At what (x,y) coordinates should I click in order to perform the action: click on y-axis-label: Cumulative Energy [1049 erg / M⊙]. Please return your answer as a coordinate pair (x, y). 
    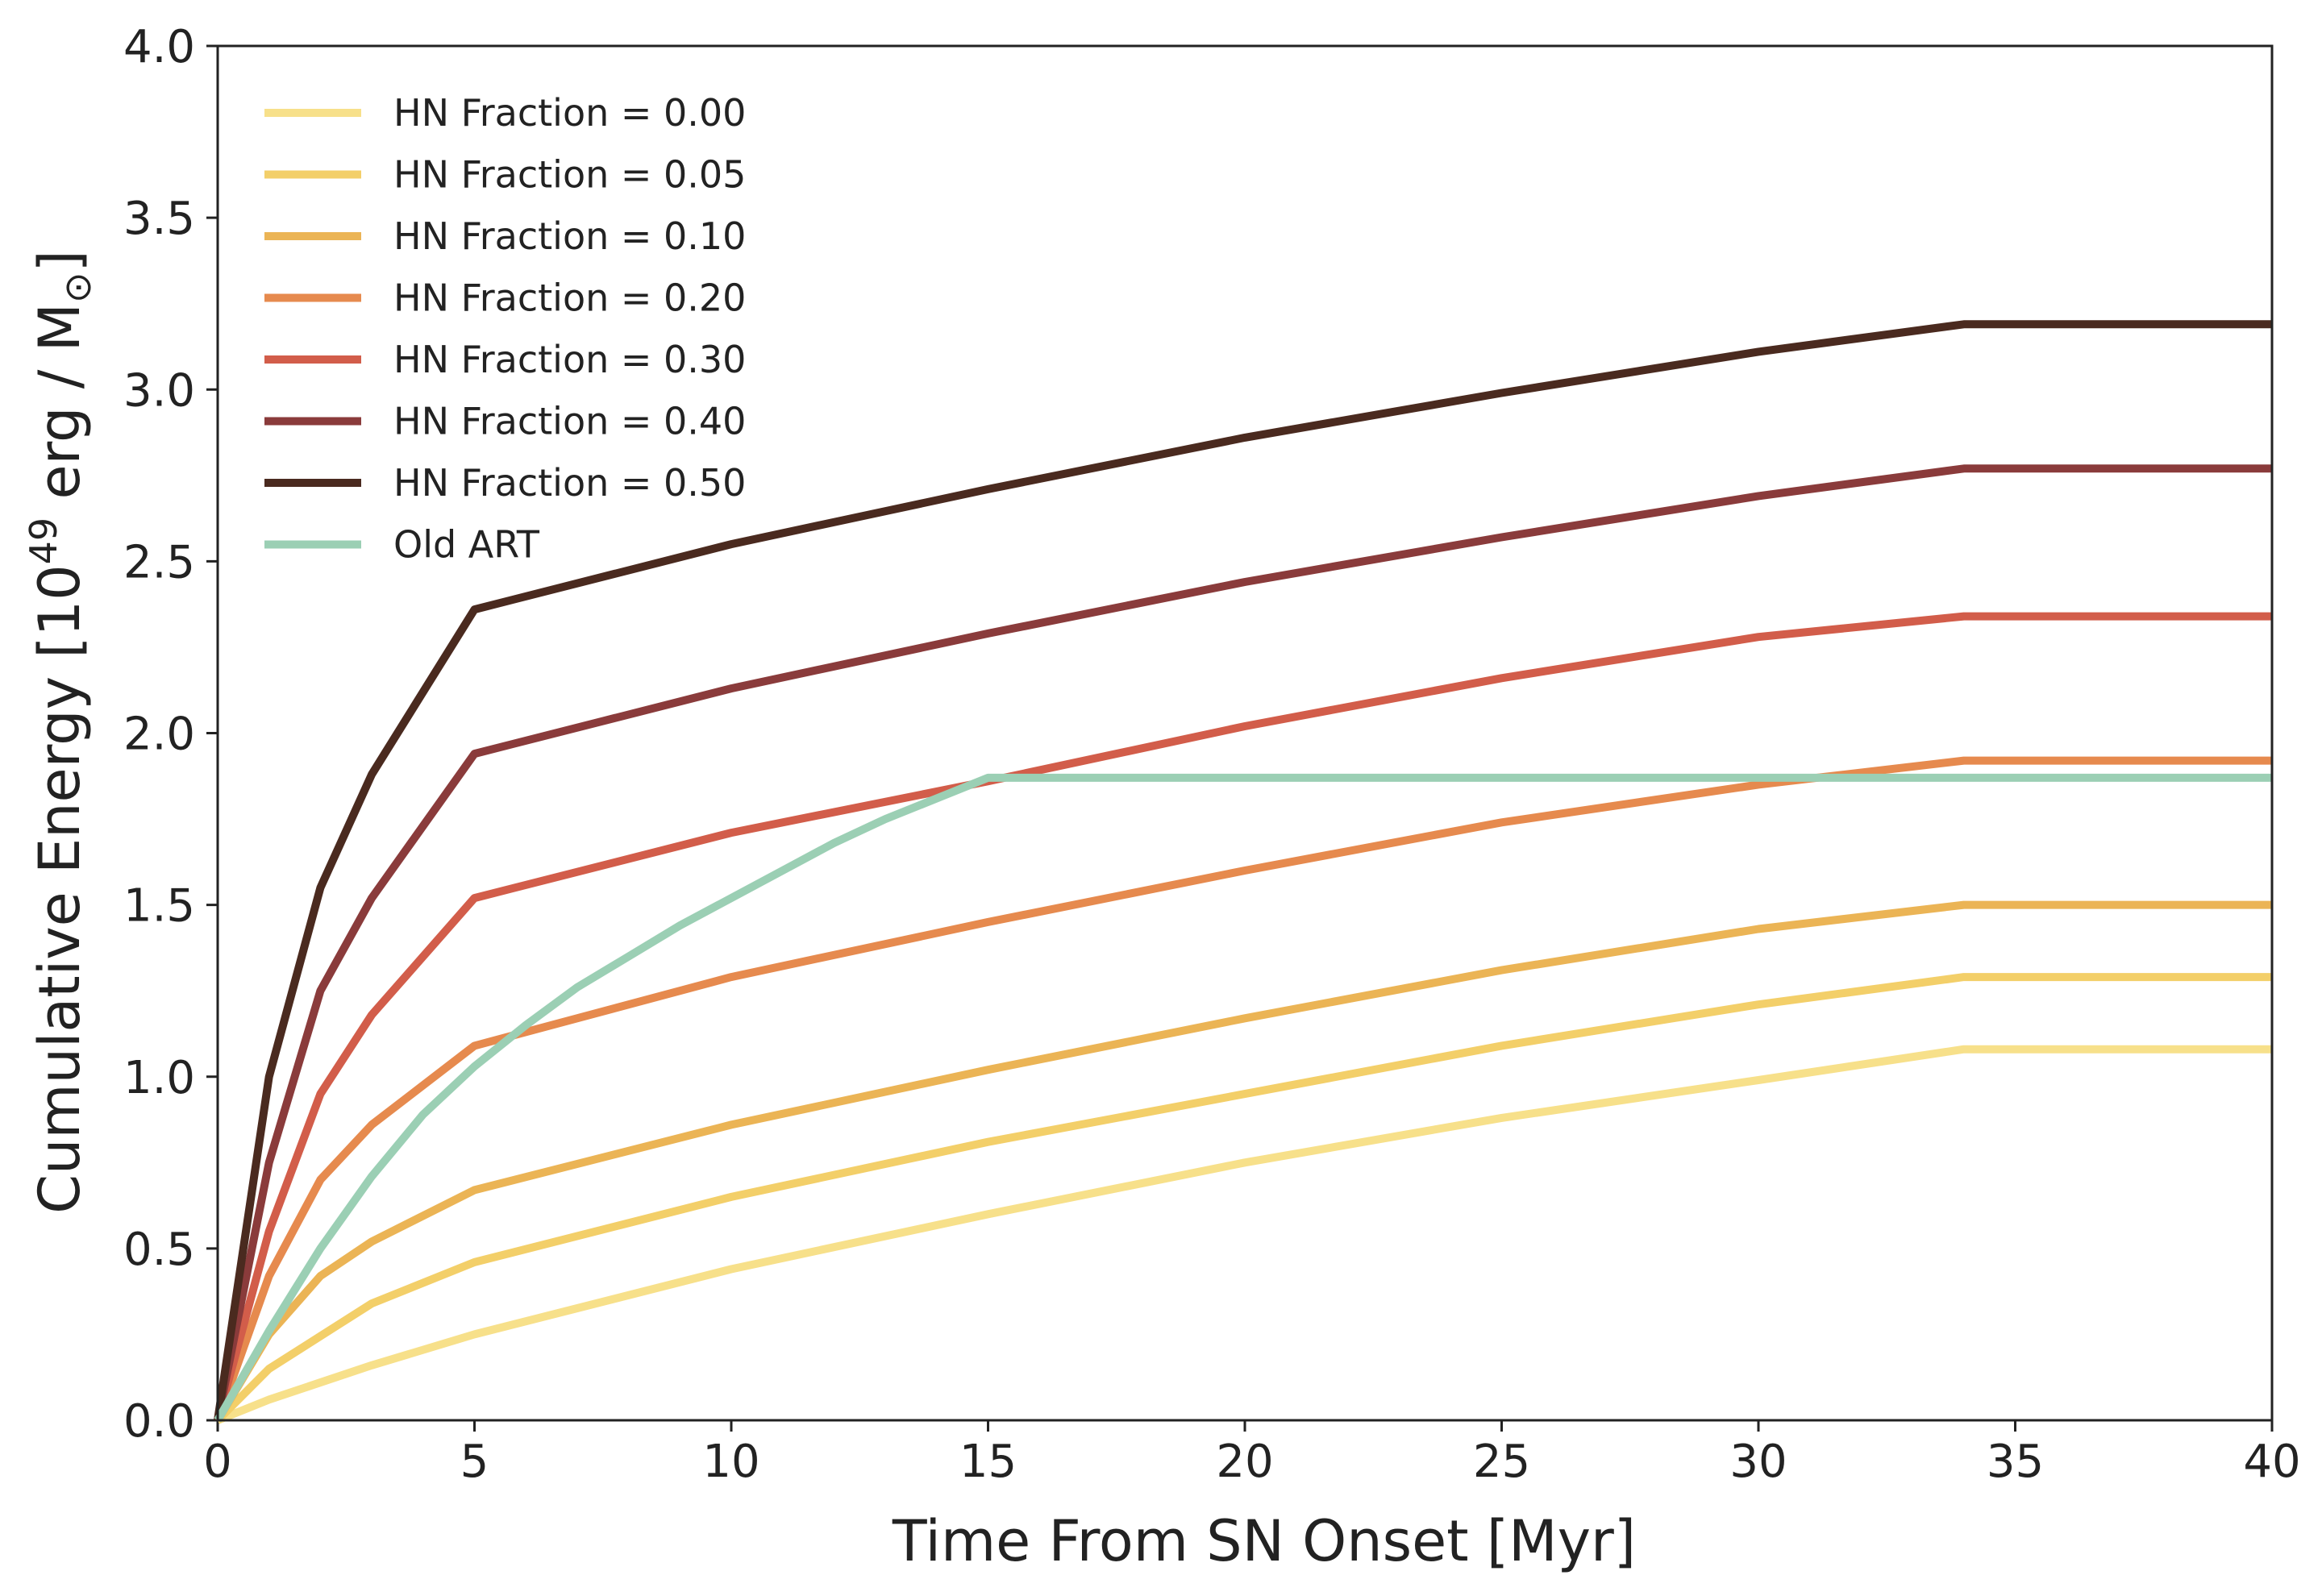
    Looking at the image, I should click on (61, 732).